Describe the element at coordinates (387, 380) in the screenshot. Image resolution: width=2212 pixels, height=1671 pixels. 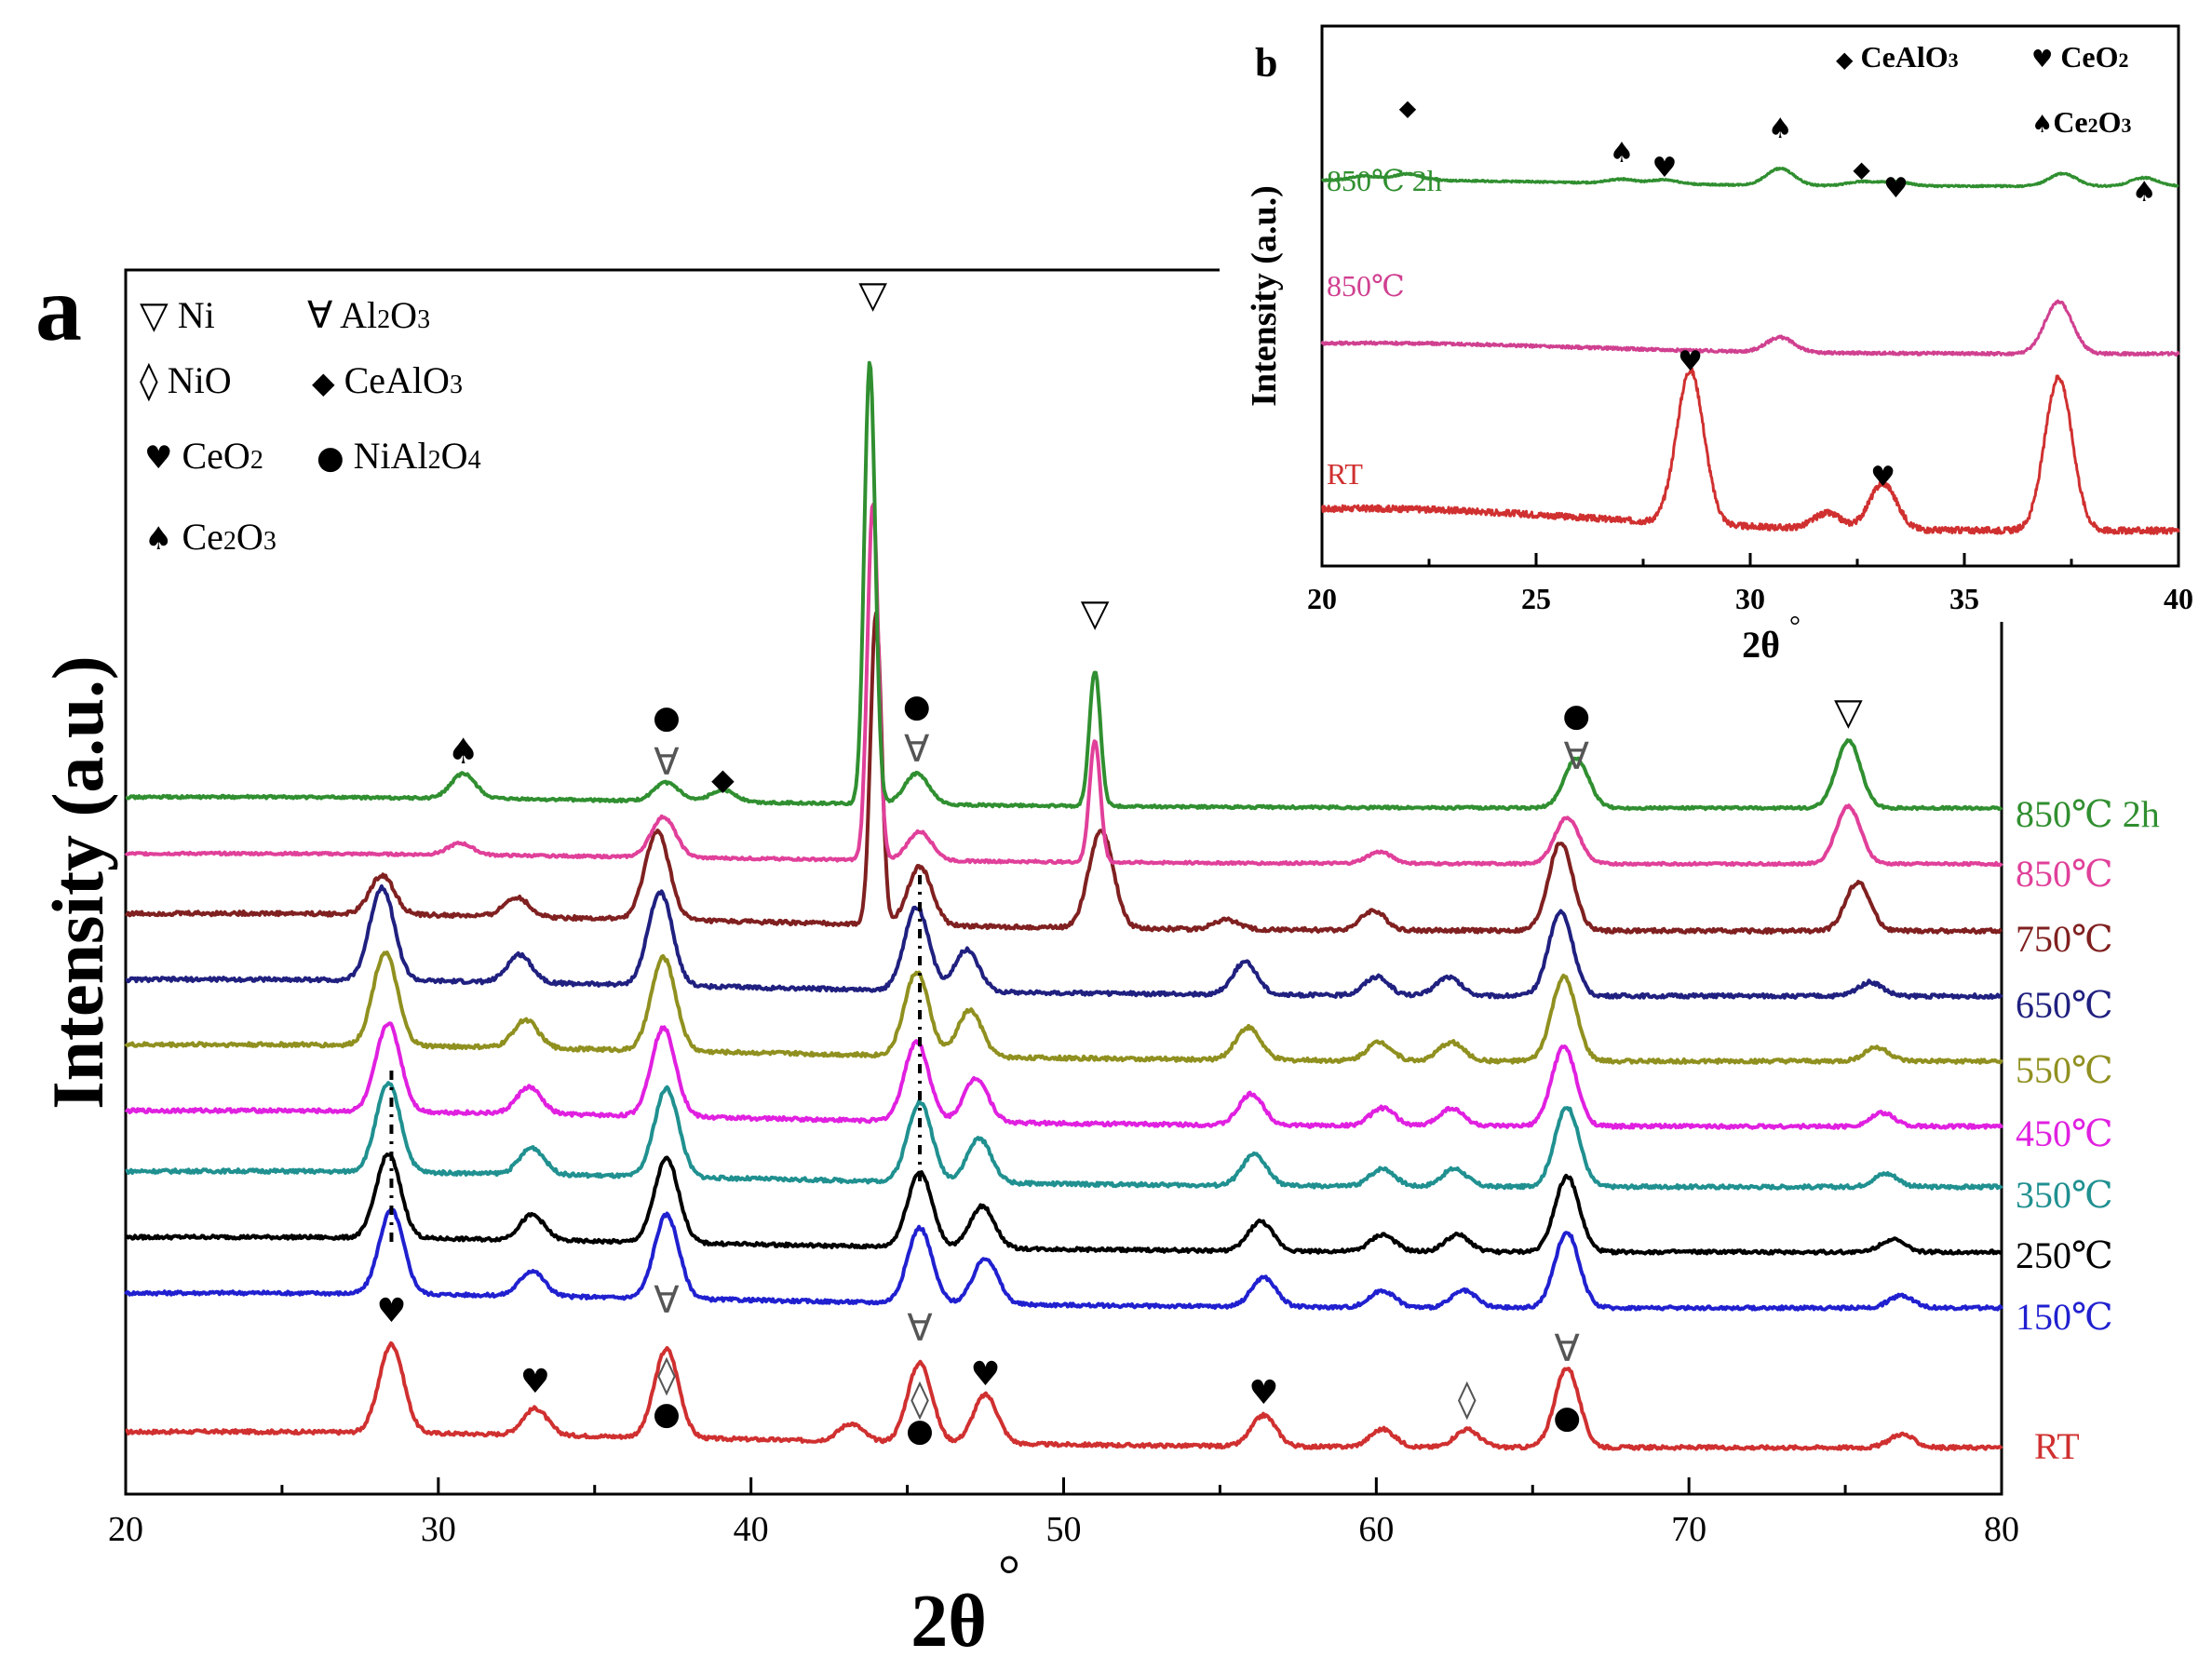
I see `legend-item-cealo3: ◆ CeAlO3` at that location.